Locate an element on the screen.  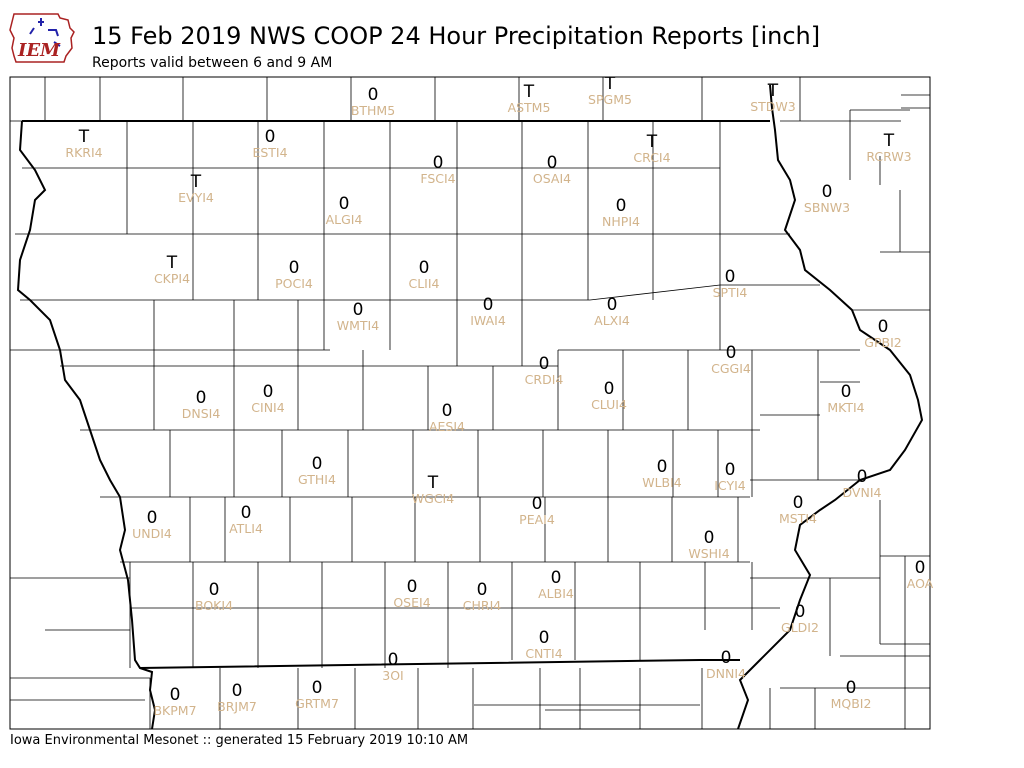
station-id-label: GLDI2 is located at coordinates (800, 627).